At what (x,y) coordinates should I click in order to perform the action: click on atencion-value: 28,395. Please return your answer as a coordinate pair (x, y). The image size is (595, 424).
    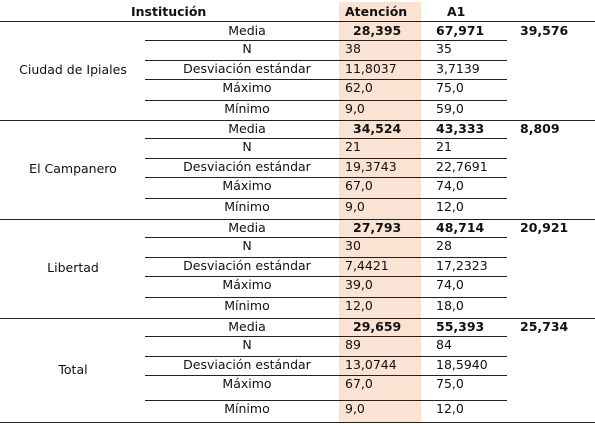
    Looking at the image, I should click on (377, 30).